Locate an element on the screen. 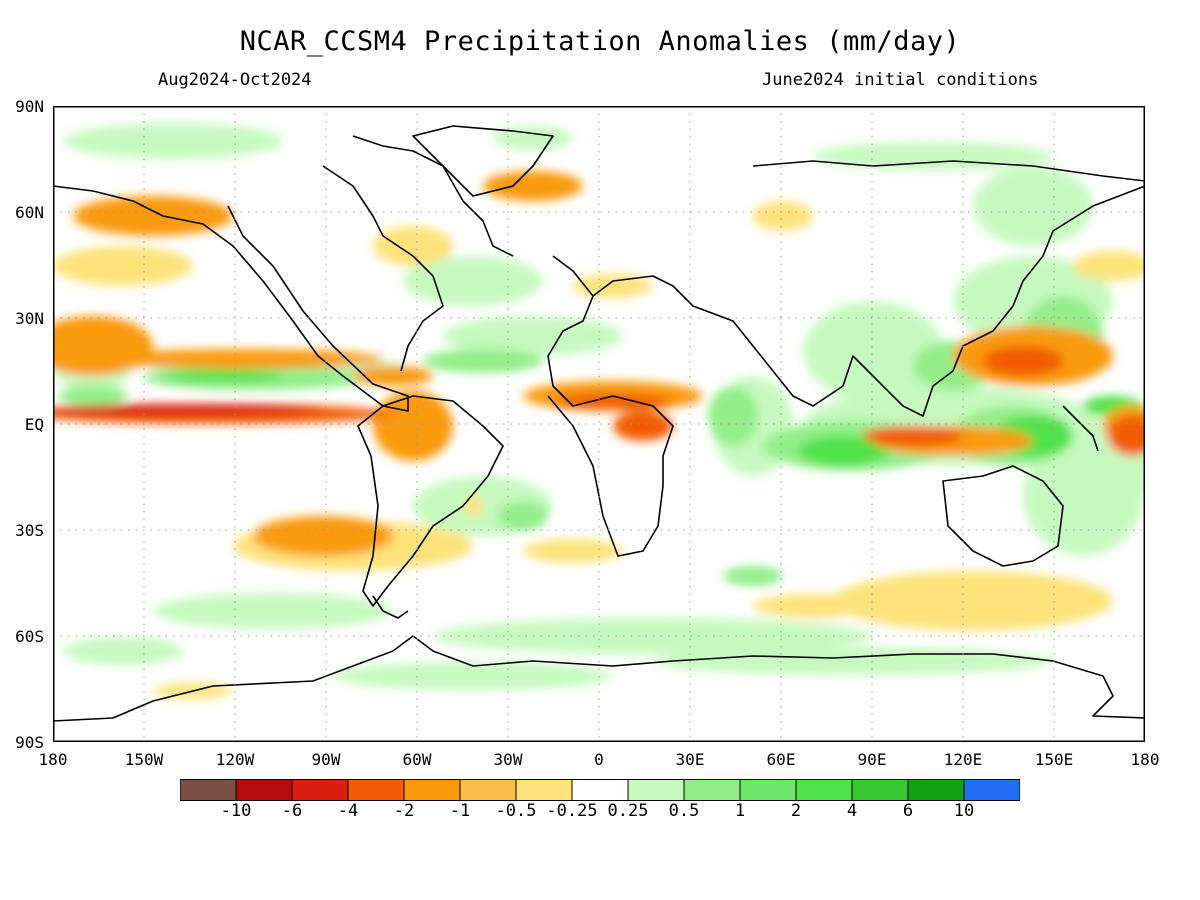 This screenshot has width=1200, height=900. colorbar-label: -10 is located at coordinates (236, 811).